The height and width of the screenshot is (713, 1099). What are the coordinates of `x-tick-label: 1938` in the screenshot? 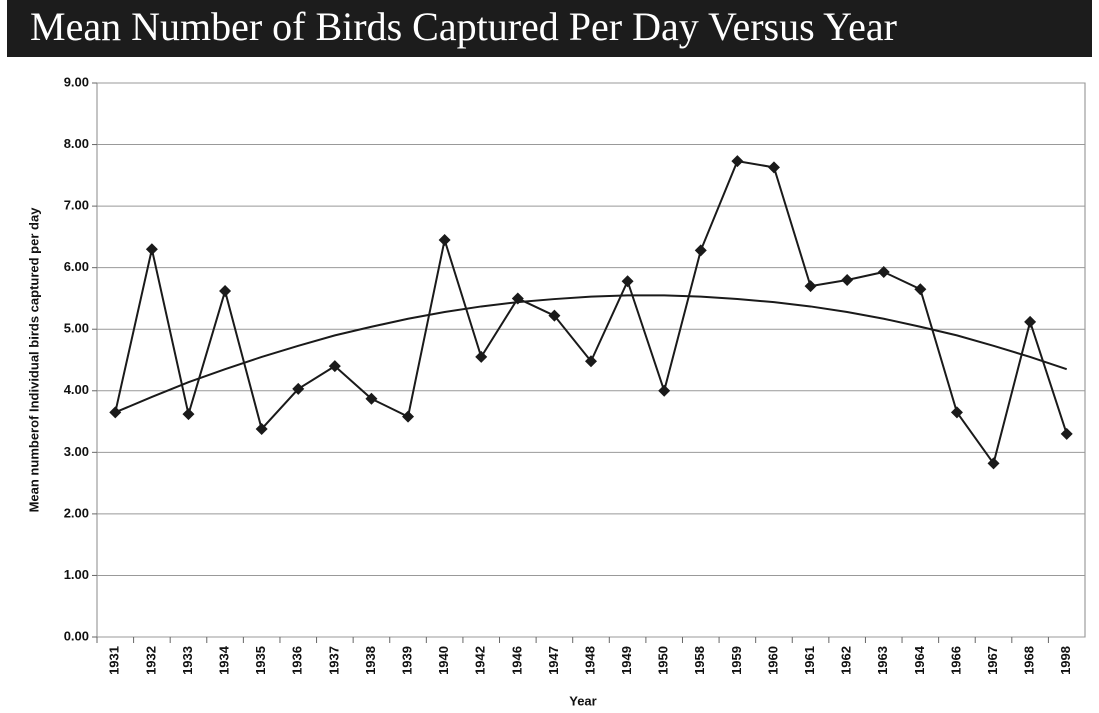 It's located at (370, 660).